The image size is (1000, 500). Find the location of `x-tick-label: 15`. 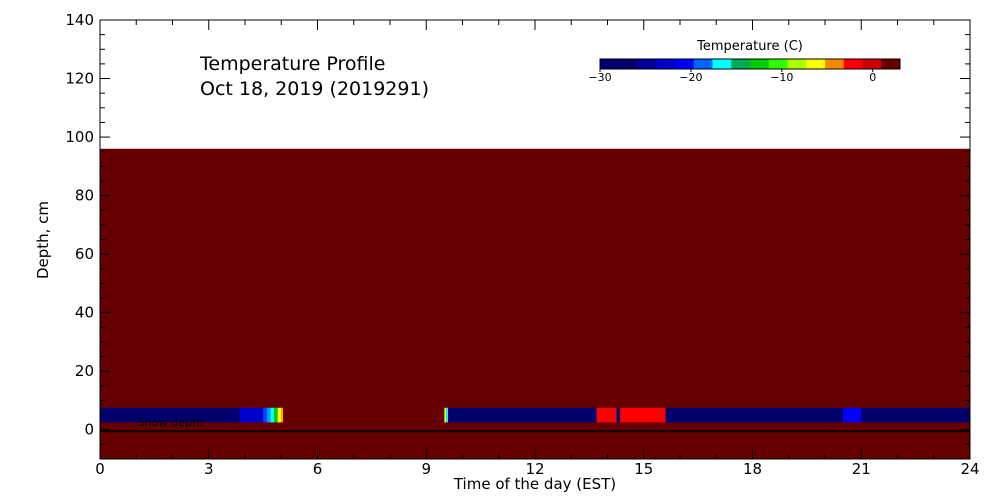

x-tick-label: 15 is located at coordinates (643, 469).